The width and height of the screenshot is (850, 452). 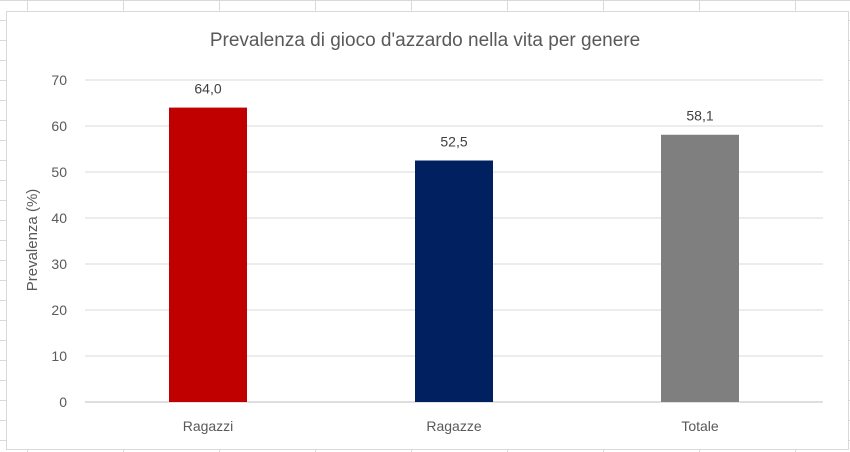 I want to click on bar-ragazzi, so click(x=208, y=254).